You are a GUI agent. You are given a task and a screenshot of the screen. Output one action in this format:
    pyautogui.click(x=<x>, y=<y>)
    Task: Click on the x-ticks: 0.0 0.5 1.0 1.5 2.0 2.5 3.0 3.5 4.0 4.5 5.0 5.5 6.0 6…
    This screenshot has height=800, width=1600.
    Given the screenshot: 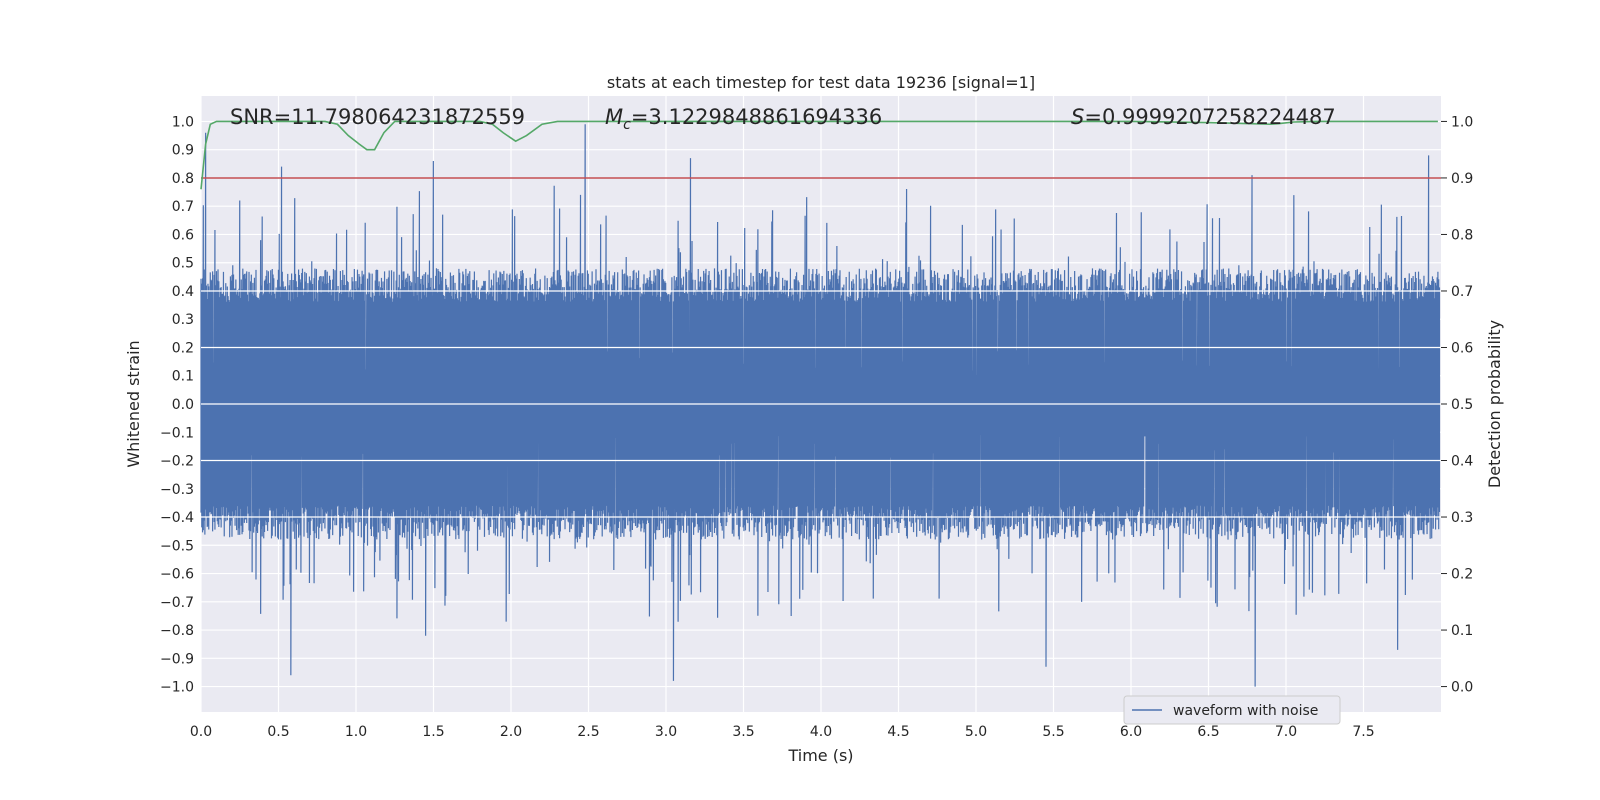 What is the action you would take?
    pyautogui.click(x=782, y=732)
    